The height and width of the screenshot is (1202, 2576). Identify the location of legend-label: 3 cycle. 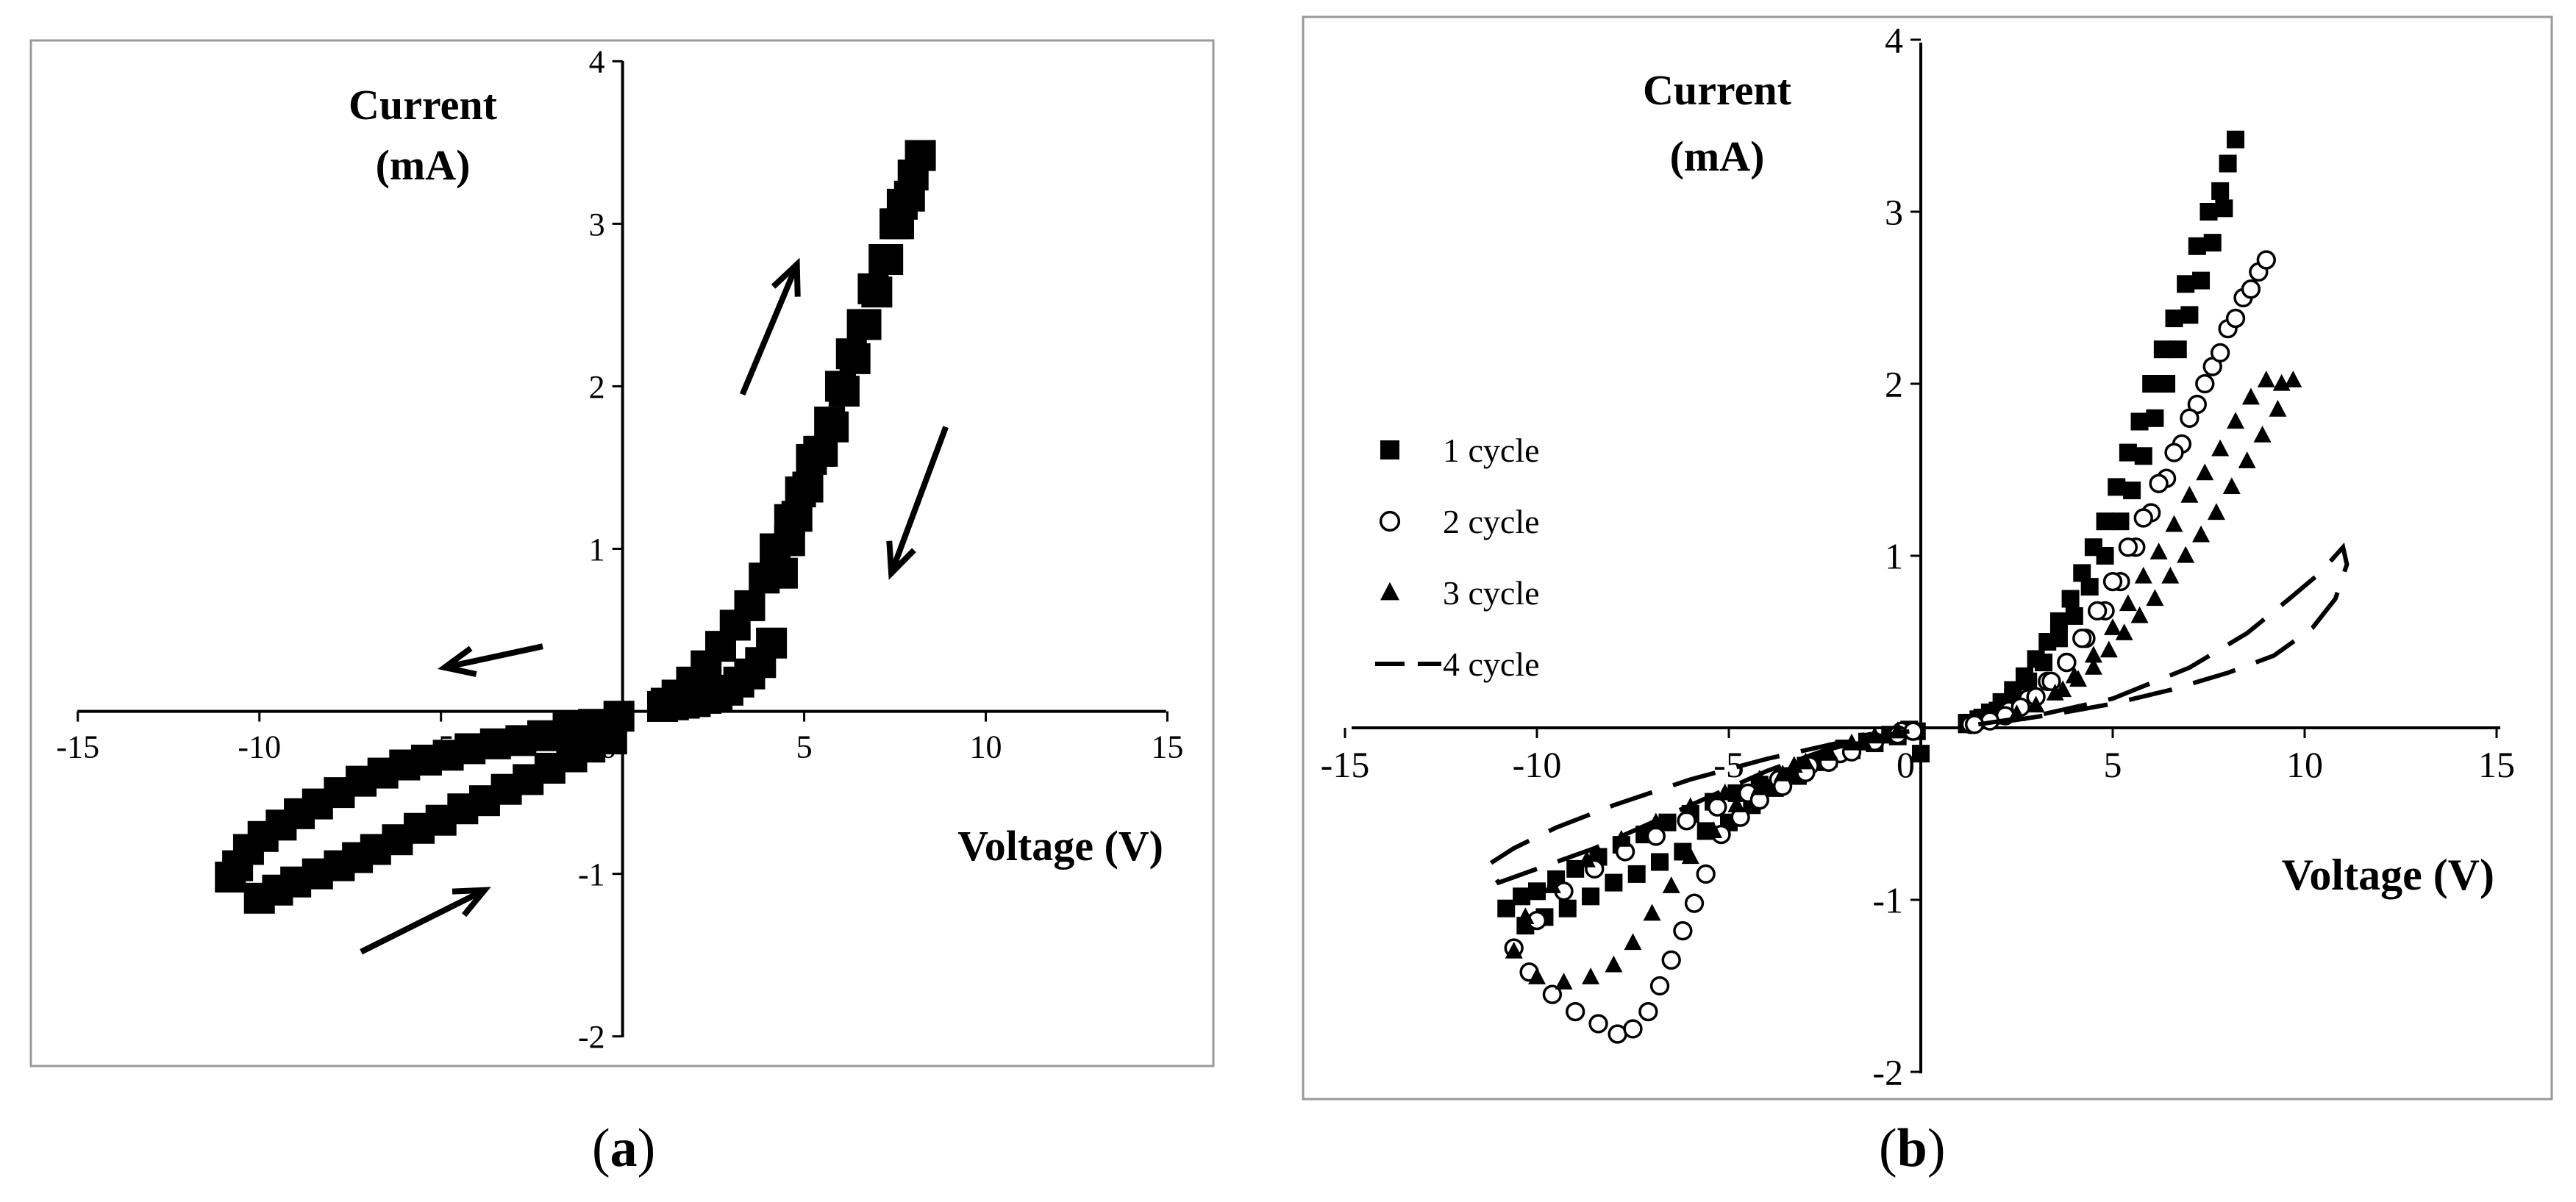
(1491, 593).